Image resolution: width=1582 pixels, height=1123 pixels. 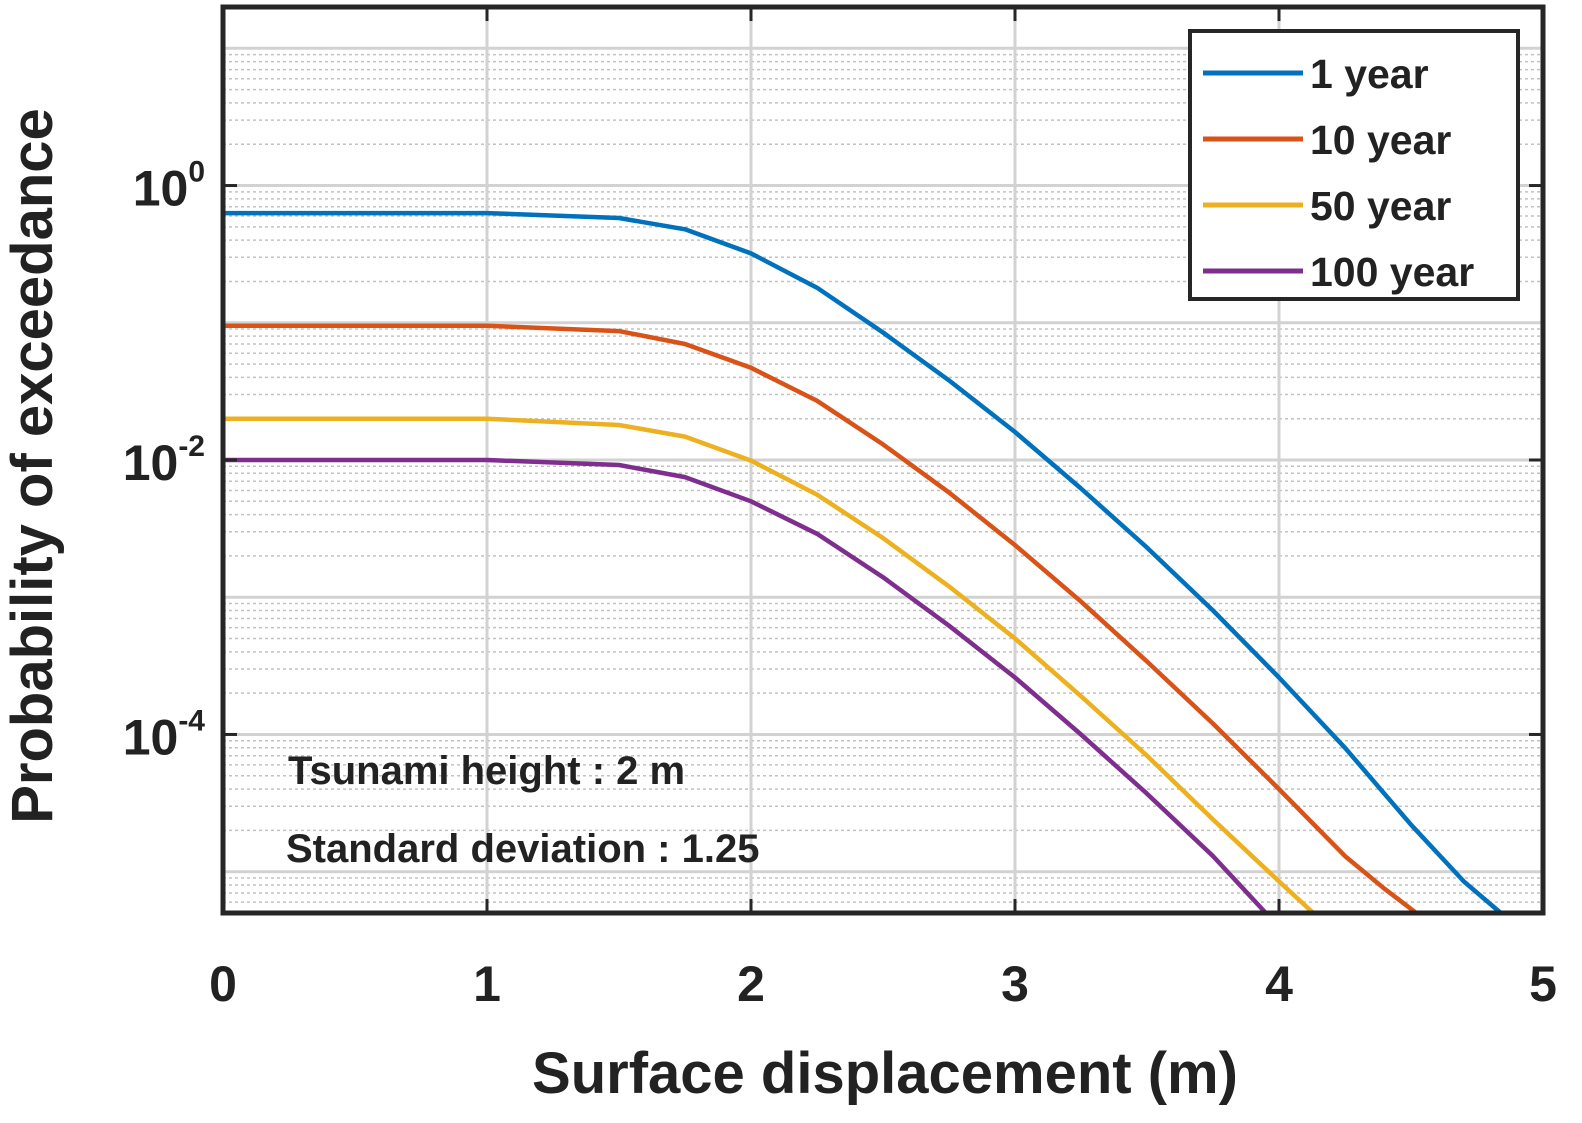 I want to click on x-tick-labels: 0 1 2 3 4 5, so click(x=883, y=984).